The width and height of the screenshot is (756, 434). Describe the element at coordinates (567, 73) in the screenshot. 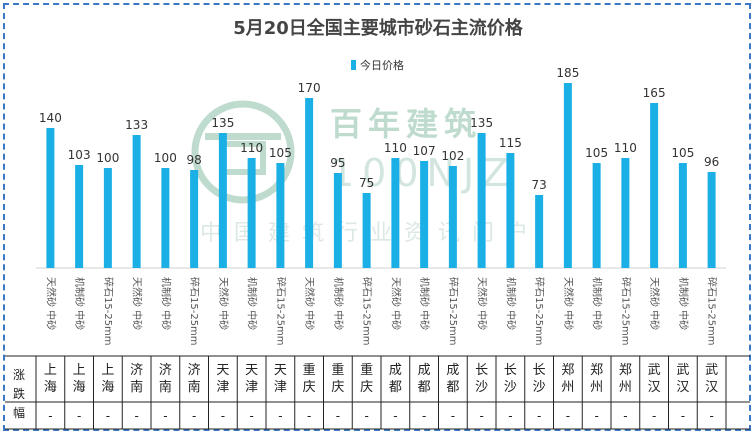

I see `bar-value-label: 185` at that location.